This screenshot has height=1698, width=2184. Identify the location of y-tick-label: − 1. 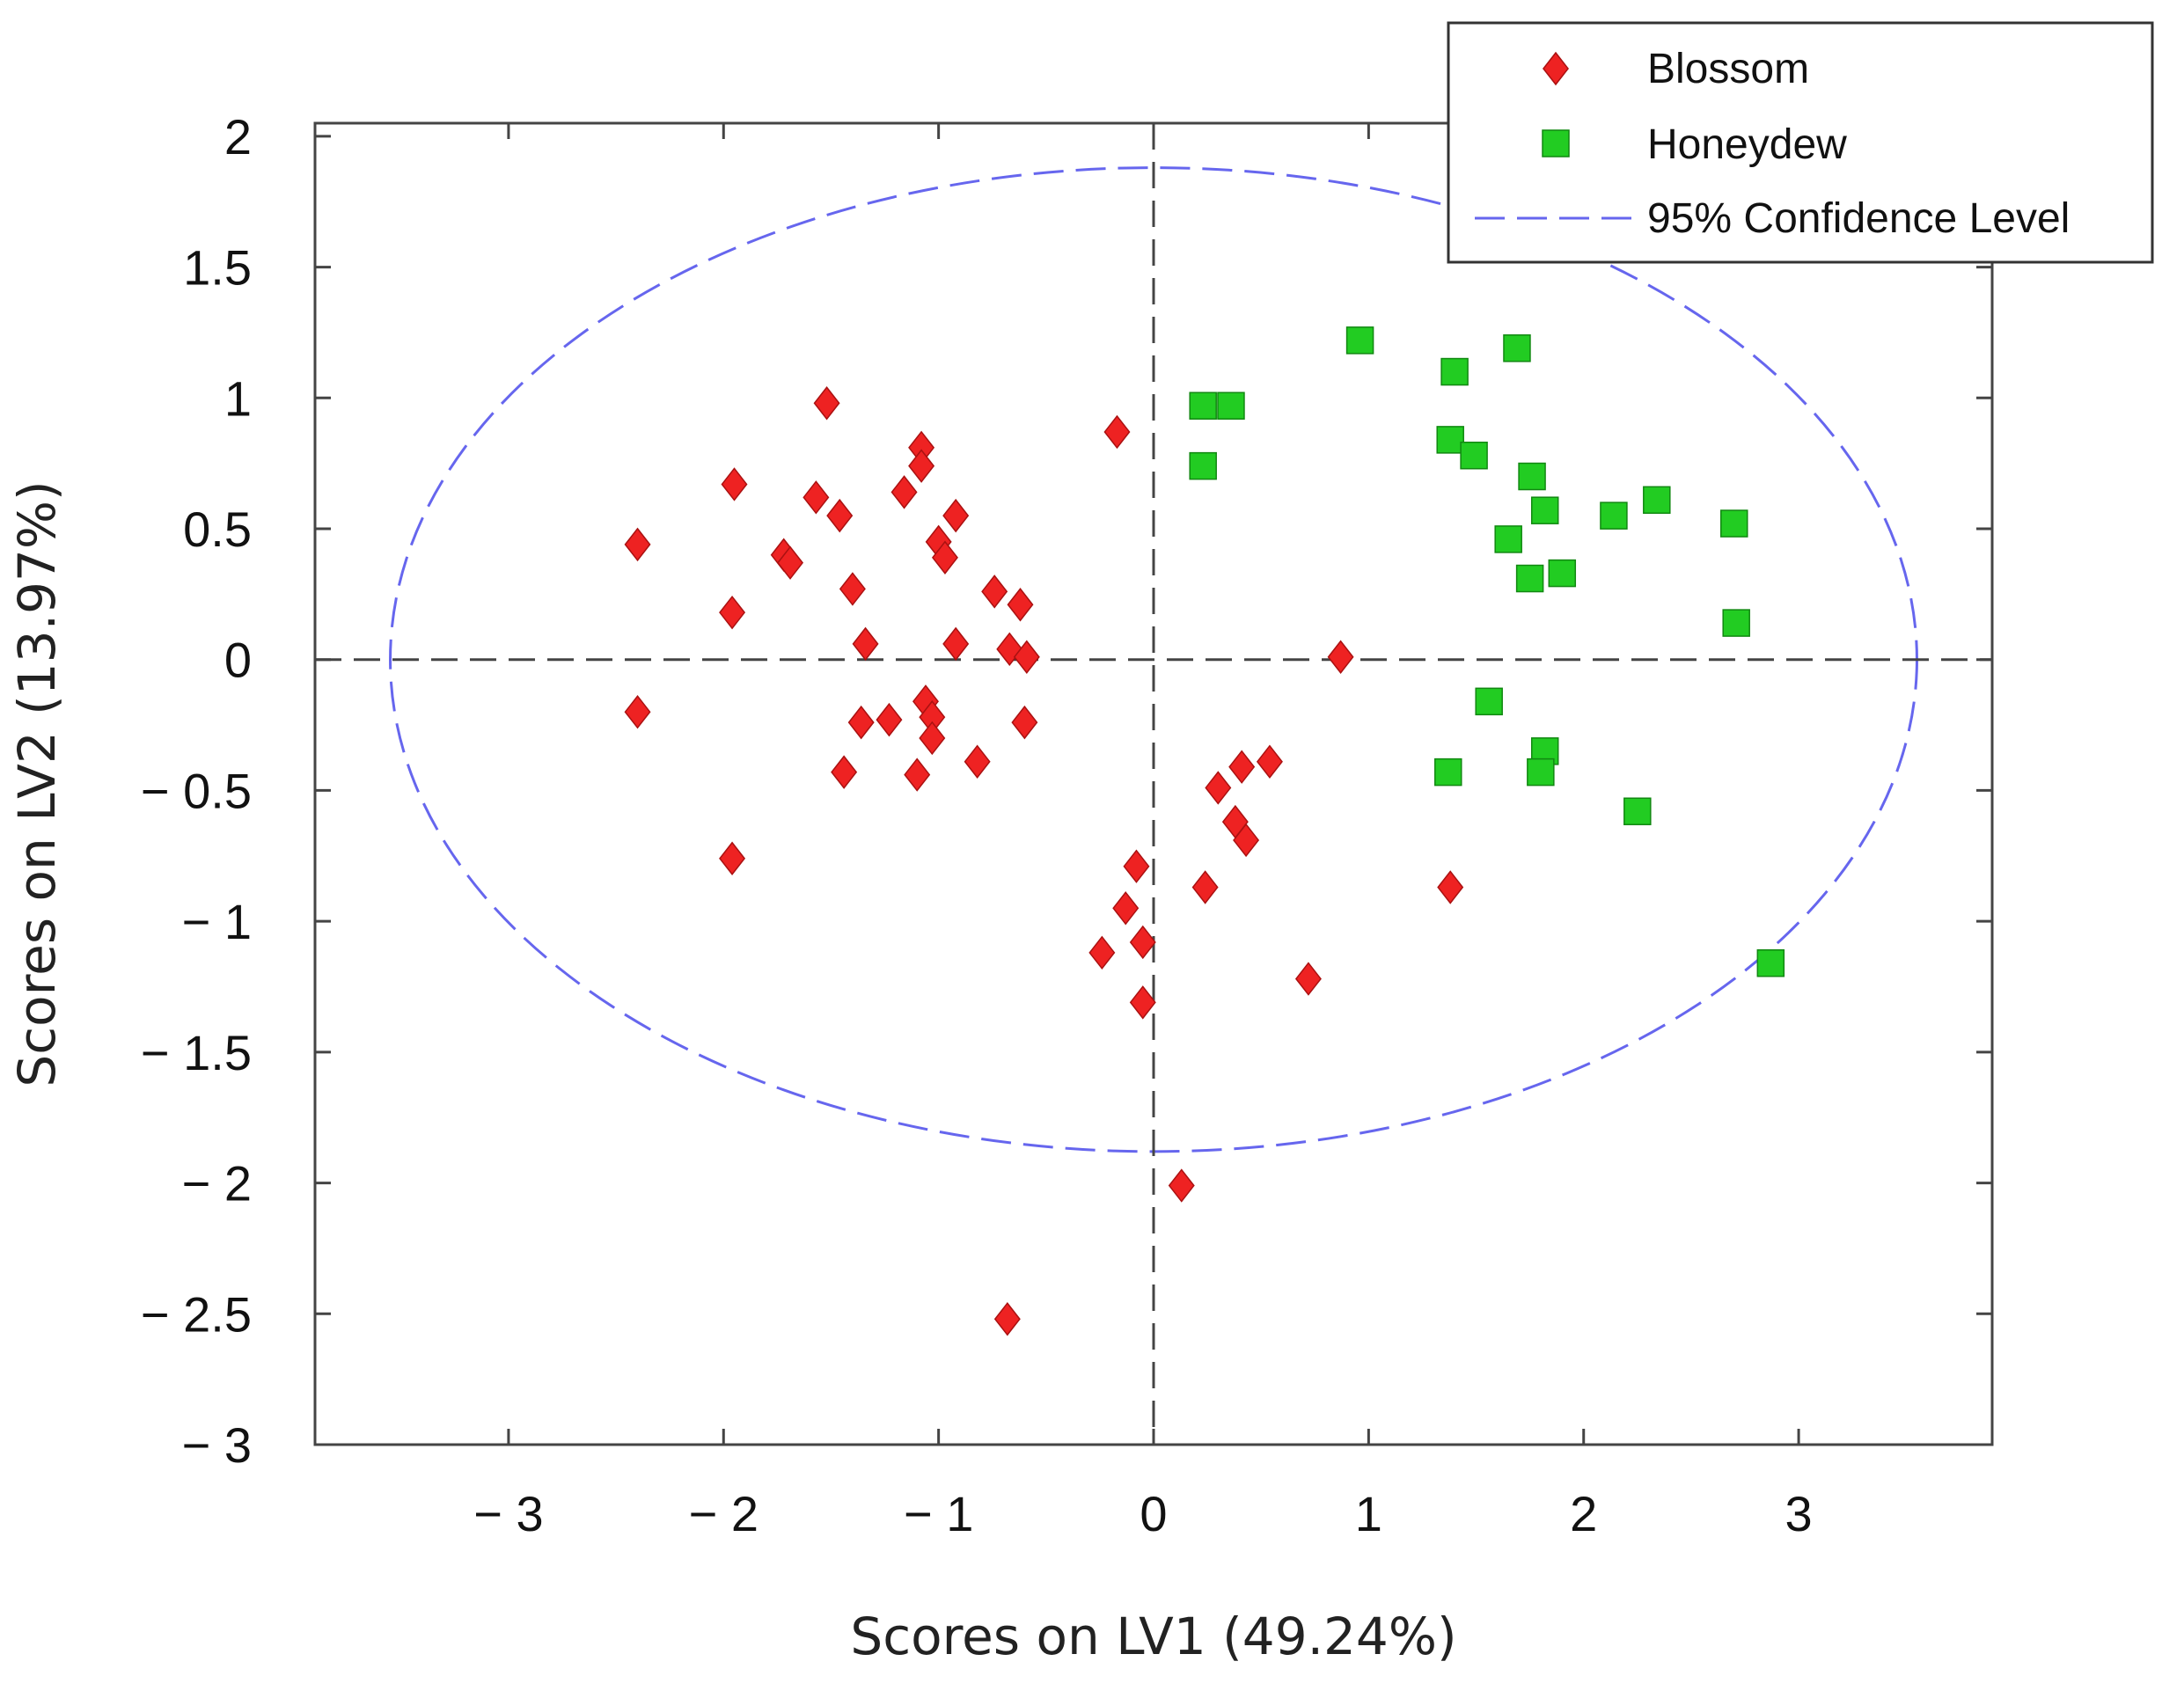
(217, 922).